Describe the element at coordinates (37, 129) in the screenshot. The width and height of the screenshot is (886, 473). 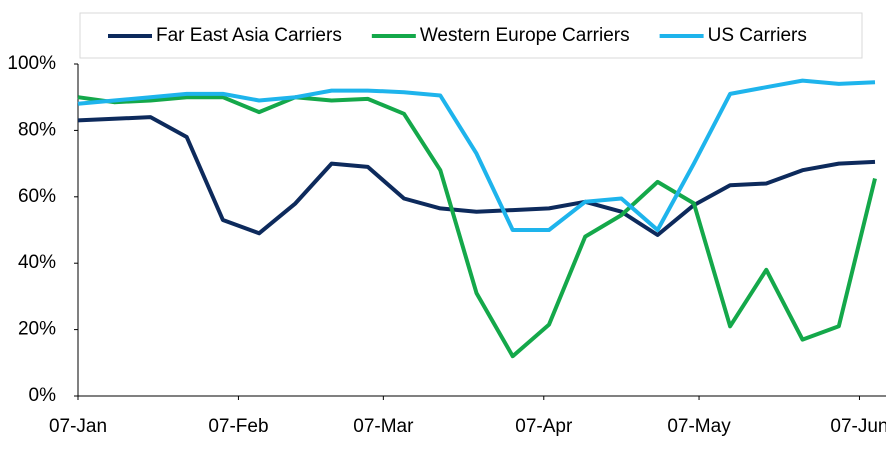
I see `y-tick-label: 80%` at that location.